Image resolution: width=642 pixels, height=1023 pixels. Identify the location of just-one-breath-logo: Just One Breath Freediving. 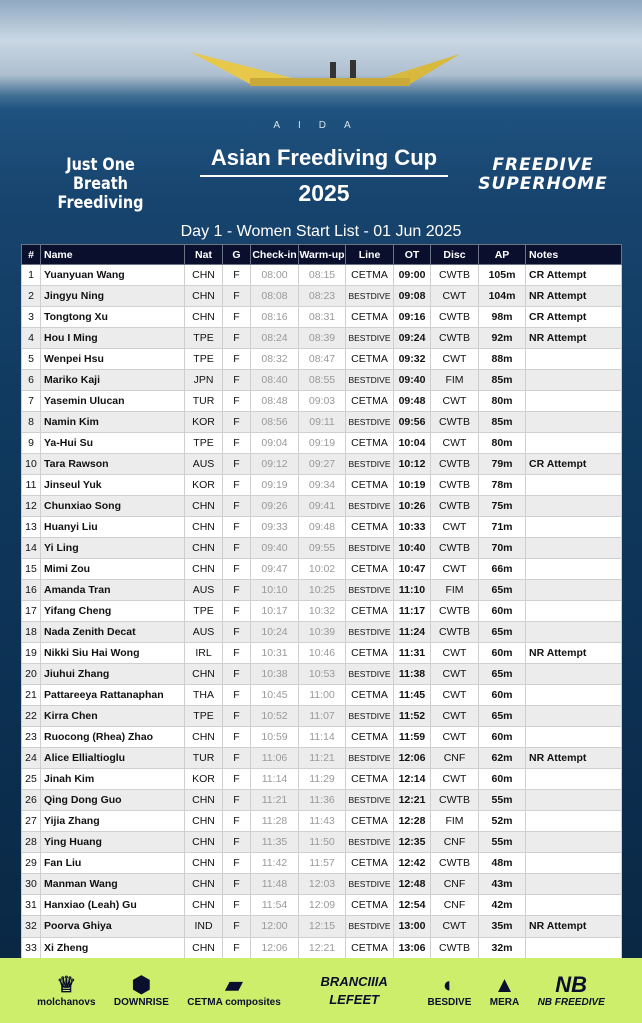
(100, 184).